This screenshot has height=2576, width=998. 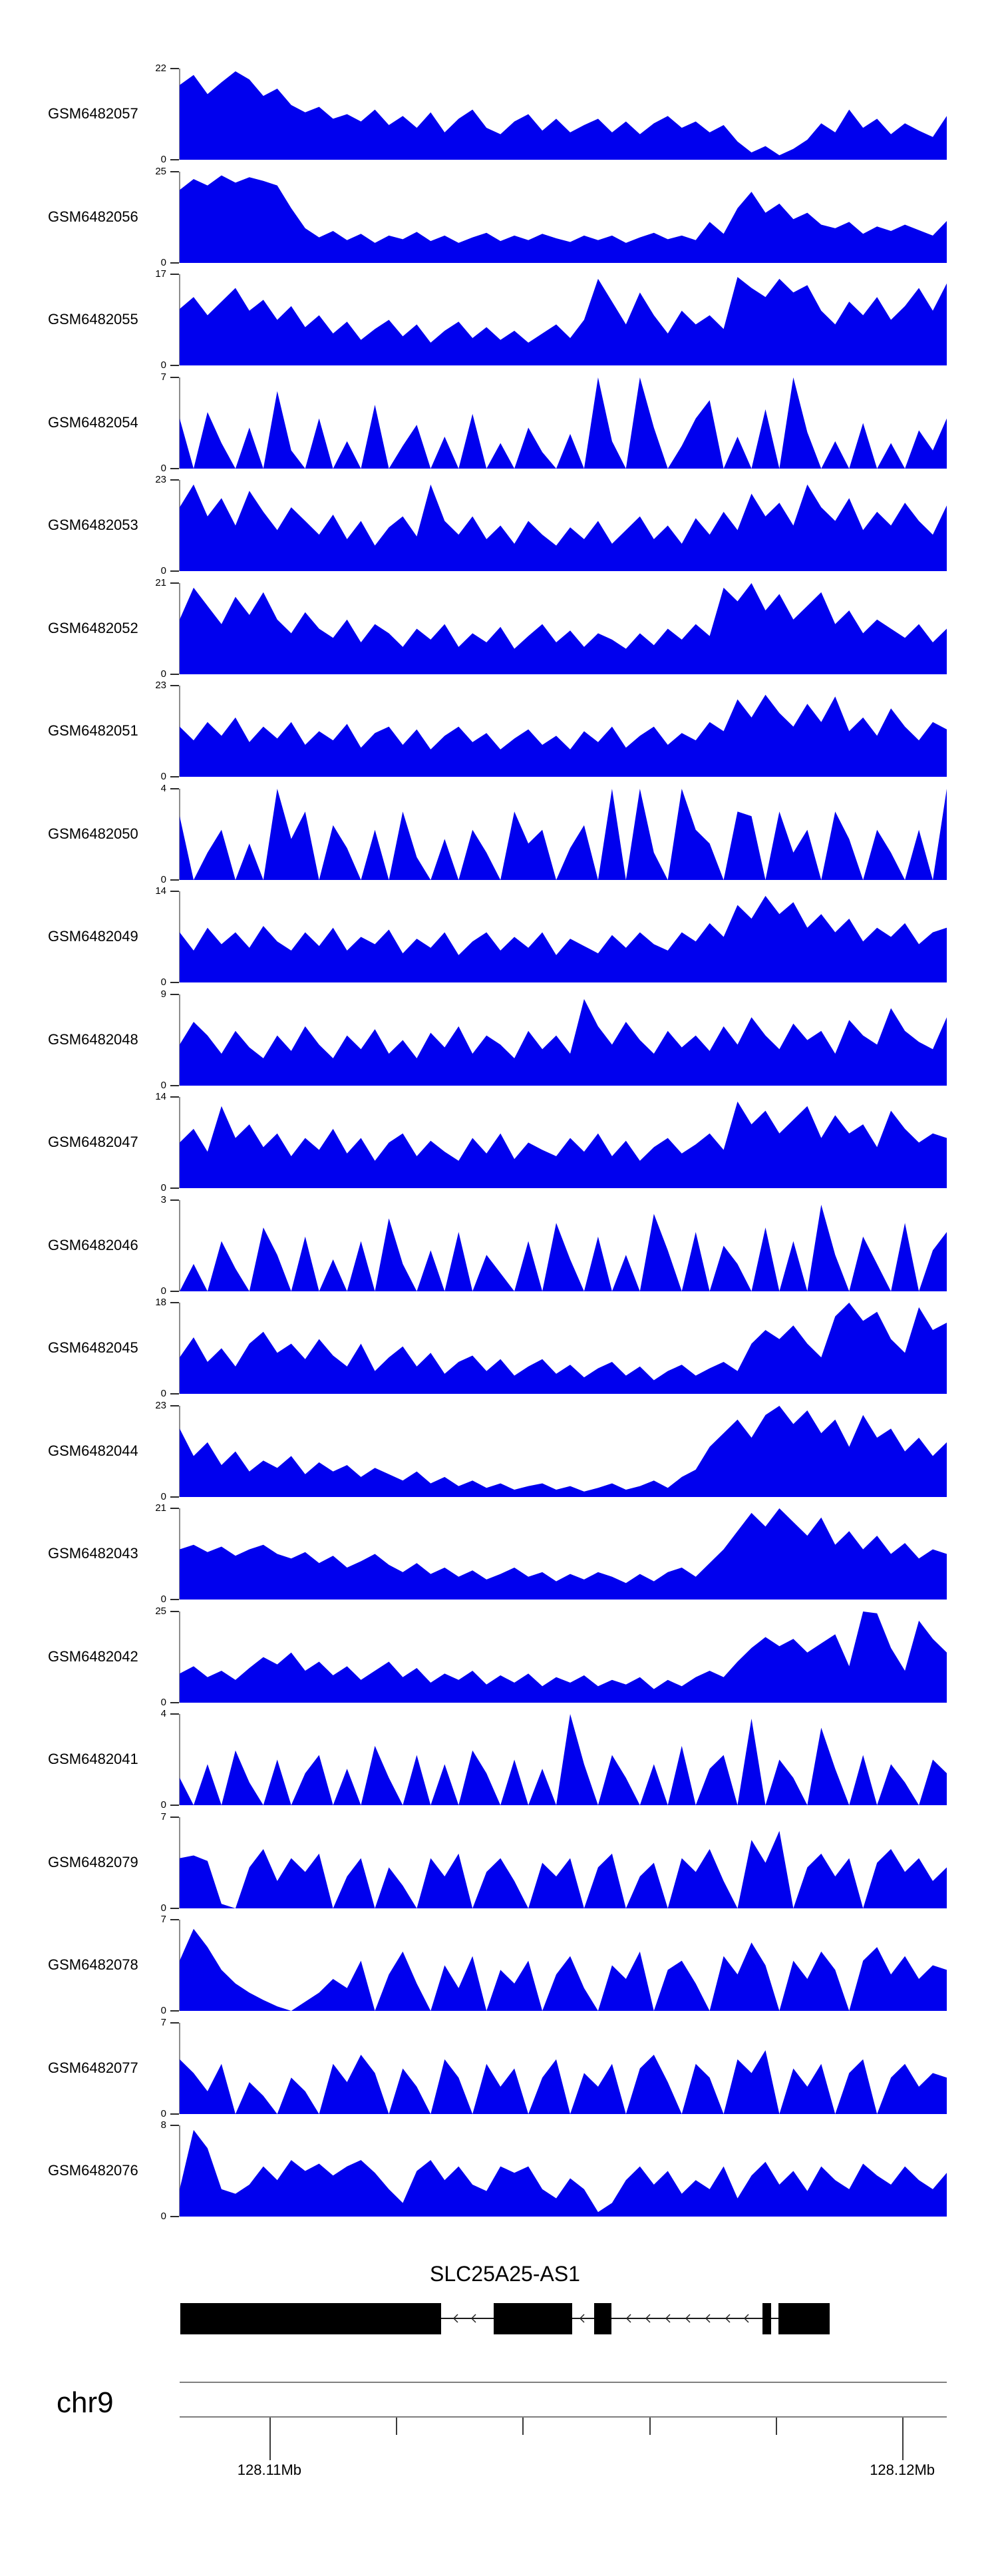 I want to click on data-track-row: GSM6482041 4 0, so click(x=499, y=1760).